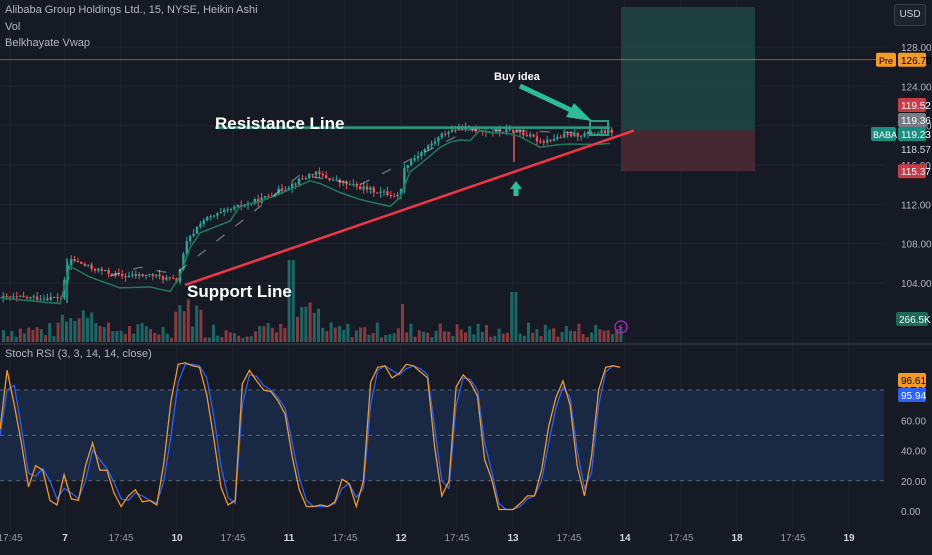 The image size is (932, 555). What do you see at coordinates (239, 291) in the screenshot?
I see `support-label: Support Line` at bounding box center [239, 291].